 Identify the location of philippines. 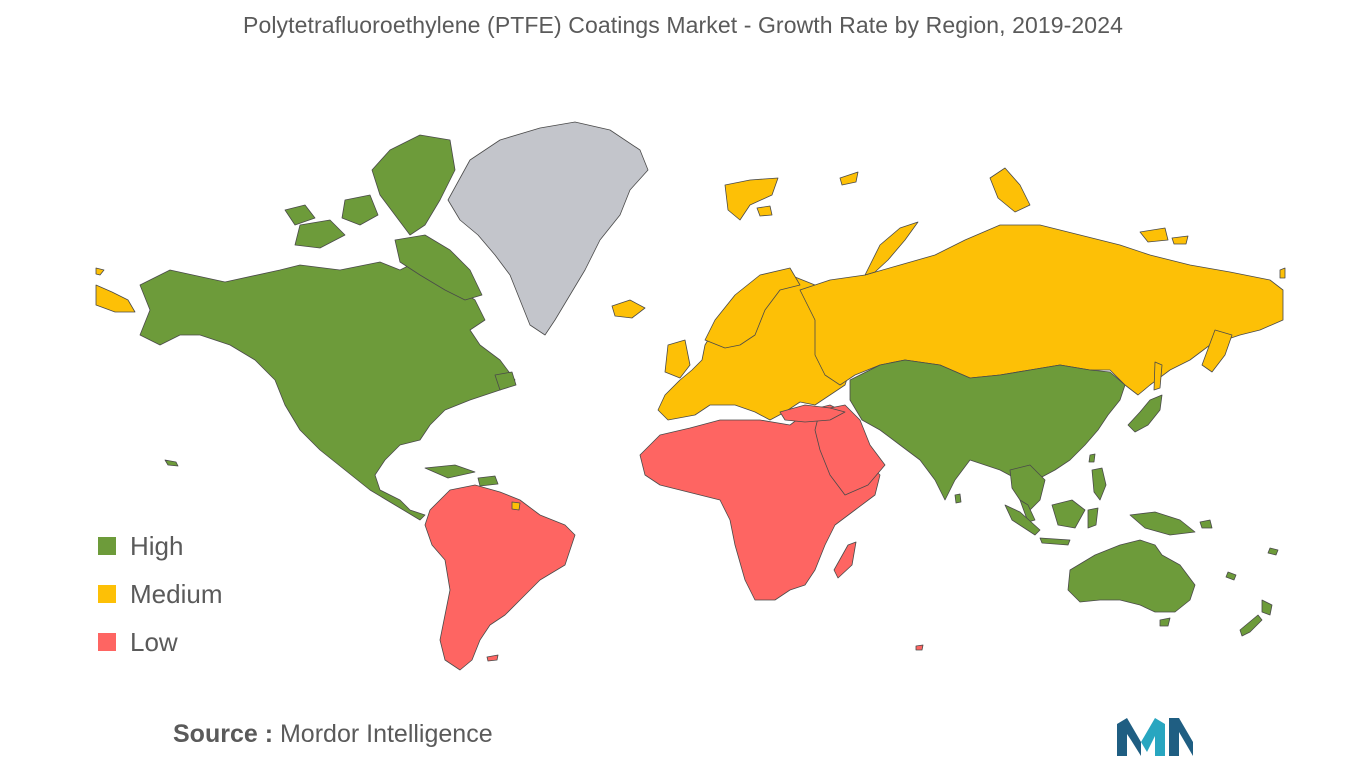
(1099, 484).